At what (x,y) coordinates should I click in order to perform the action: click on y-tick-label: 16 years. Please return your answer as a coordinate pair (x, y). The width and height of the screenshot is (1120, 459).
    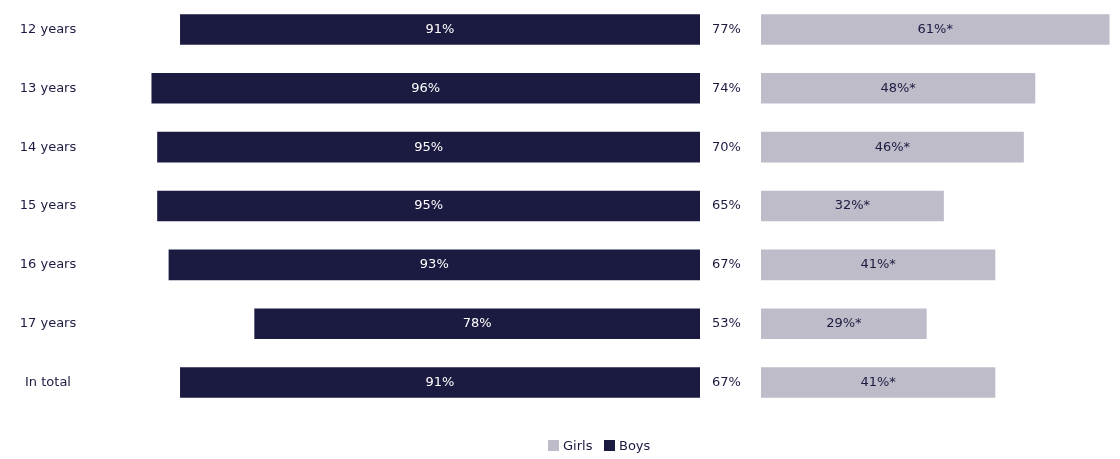
    Looking at the image, I should click on (48, 264).